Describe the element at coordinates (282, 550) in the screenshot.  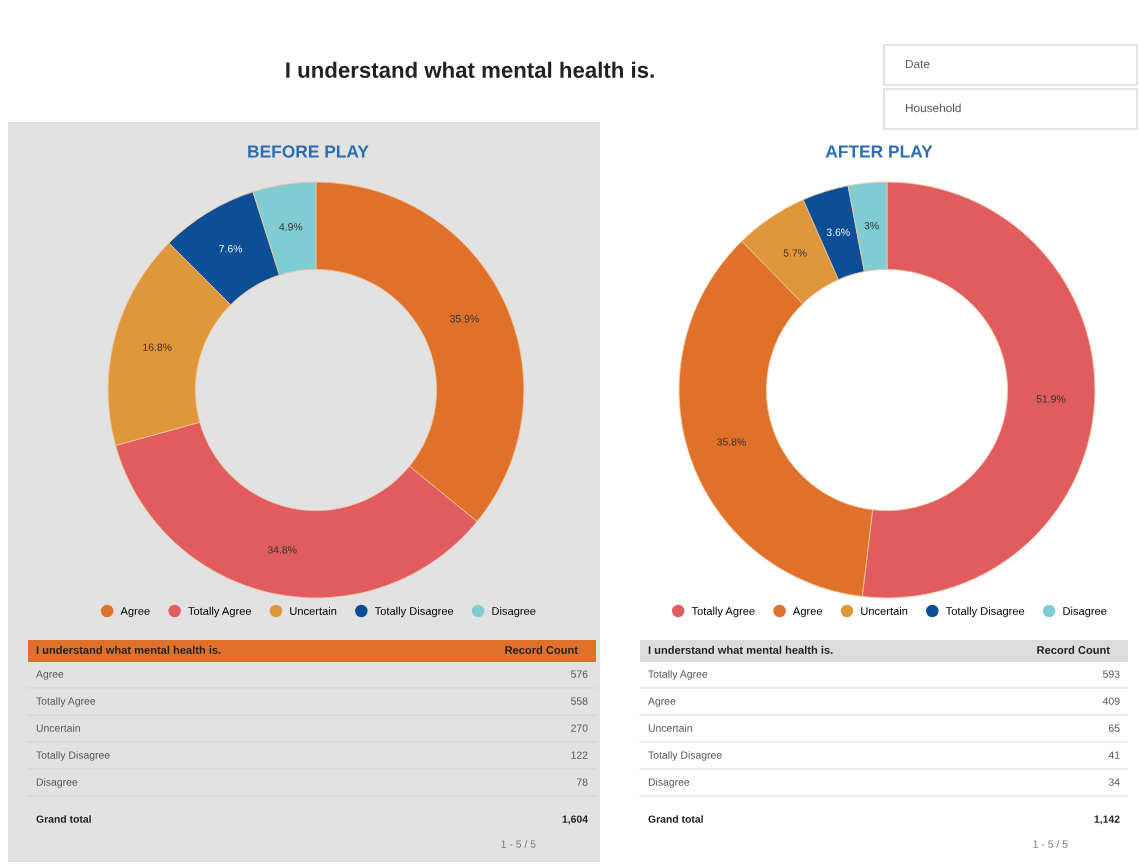
I see `data-label: 34.8%` at that location.